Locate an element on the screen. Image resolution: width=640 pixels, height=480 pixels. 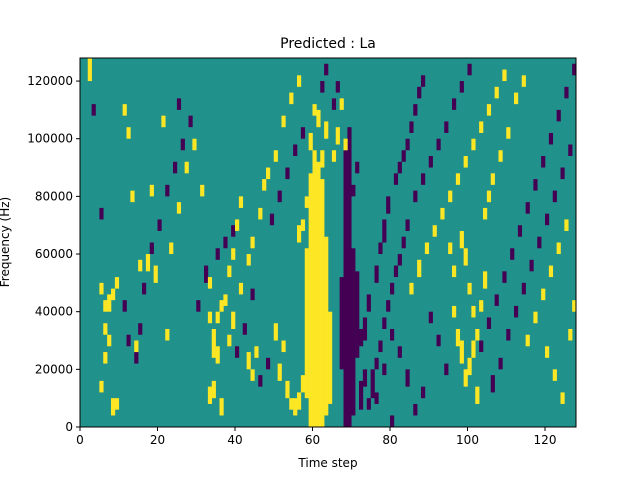
x-tick-label: 120 is located at coordinates (545, 440).